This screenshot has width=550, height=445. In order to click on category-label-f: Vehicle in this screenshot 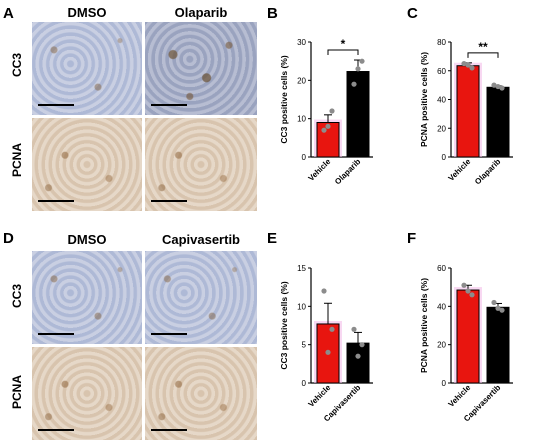, I will do `click(460, 396)`.